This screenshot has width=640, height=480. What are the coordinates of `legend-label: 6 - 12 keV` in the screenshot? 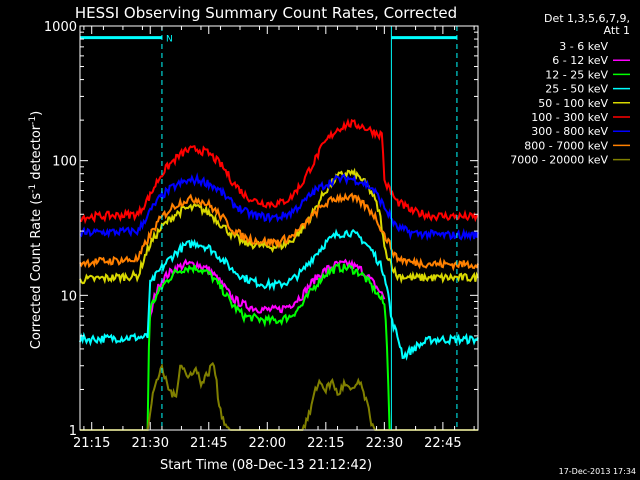 It's located at (580, 60).